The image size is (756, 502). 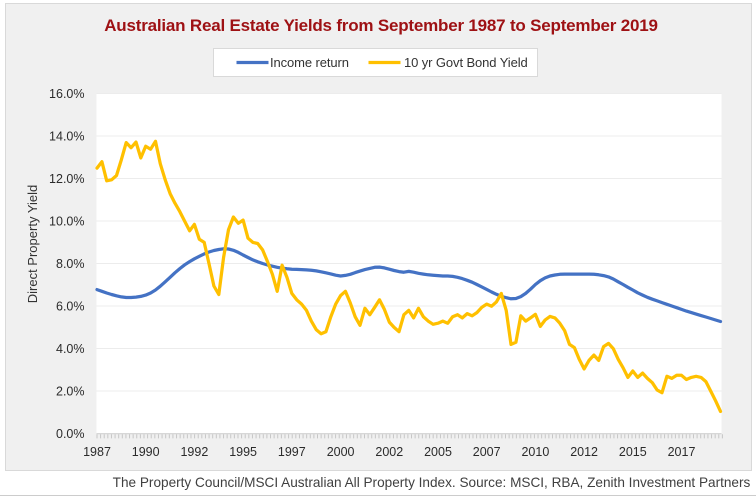 I want to click on svg-text: Direct Property Yield, so click(x=32, y=244).